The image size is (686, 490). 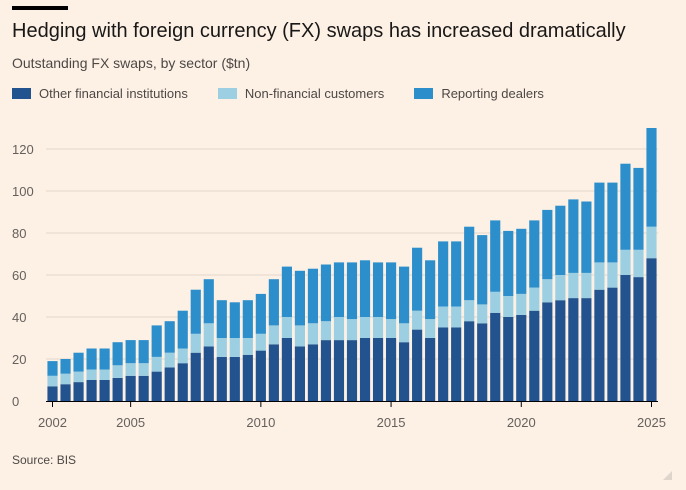 What do you see at coordinates (667, 475) in the screenshot?
I see `resize-handle-icon` at bounding box center [667, 475].